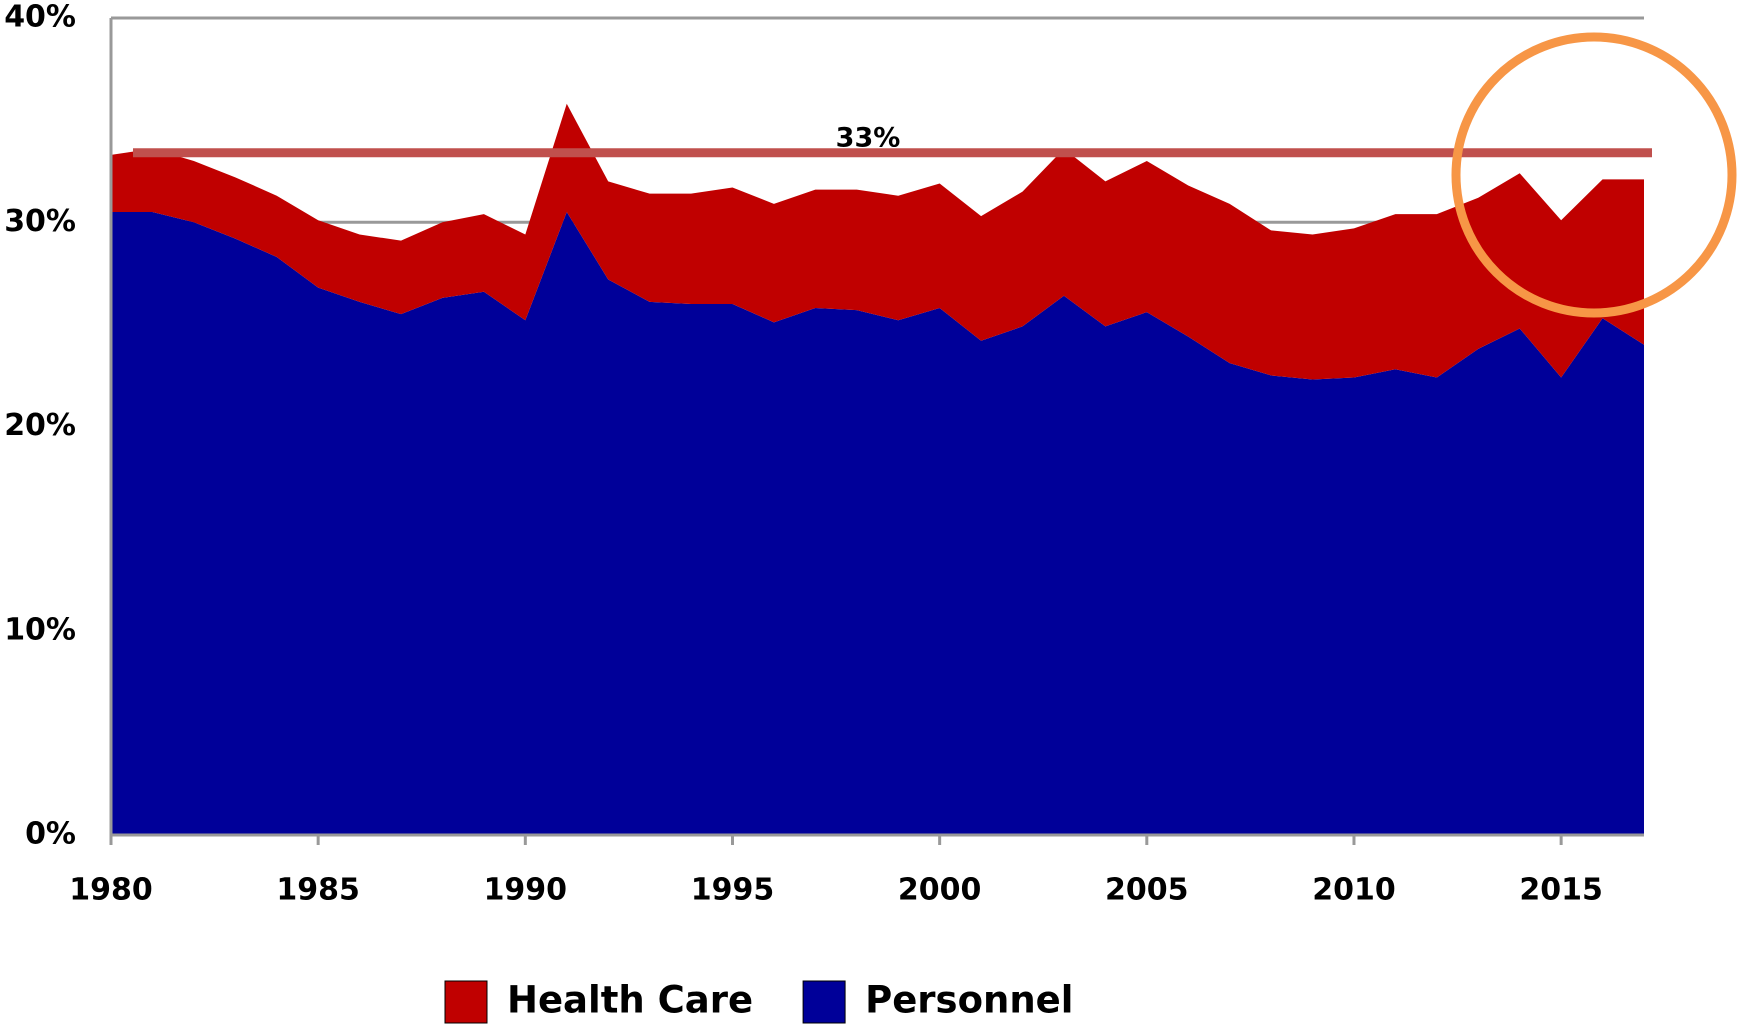 This screenshot has width=1746, height=1025. Describe the element at coordinates (1594, 175) in the screenshot. I see `highlight-circle` at that location.